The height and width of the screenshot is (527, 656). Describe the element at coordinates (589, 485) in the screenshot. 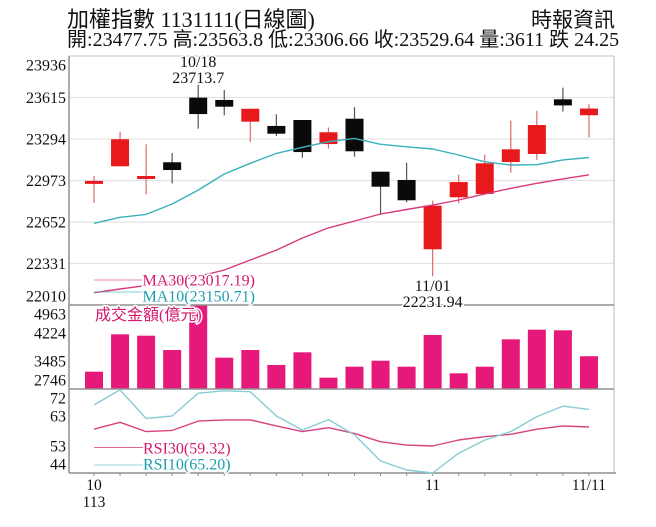

I see `x-axis-label: 11/11` at that location.